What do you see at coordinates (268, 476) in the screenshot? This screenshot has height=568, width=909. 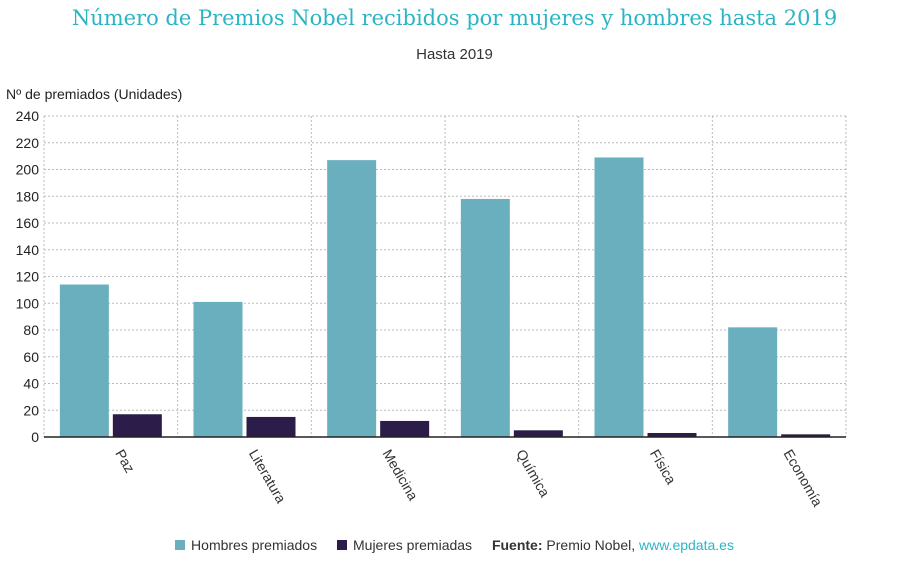 I see `x-tick-label: Literatura` at bounding box center [268, 476].